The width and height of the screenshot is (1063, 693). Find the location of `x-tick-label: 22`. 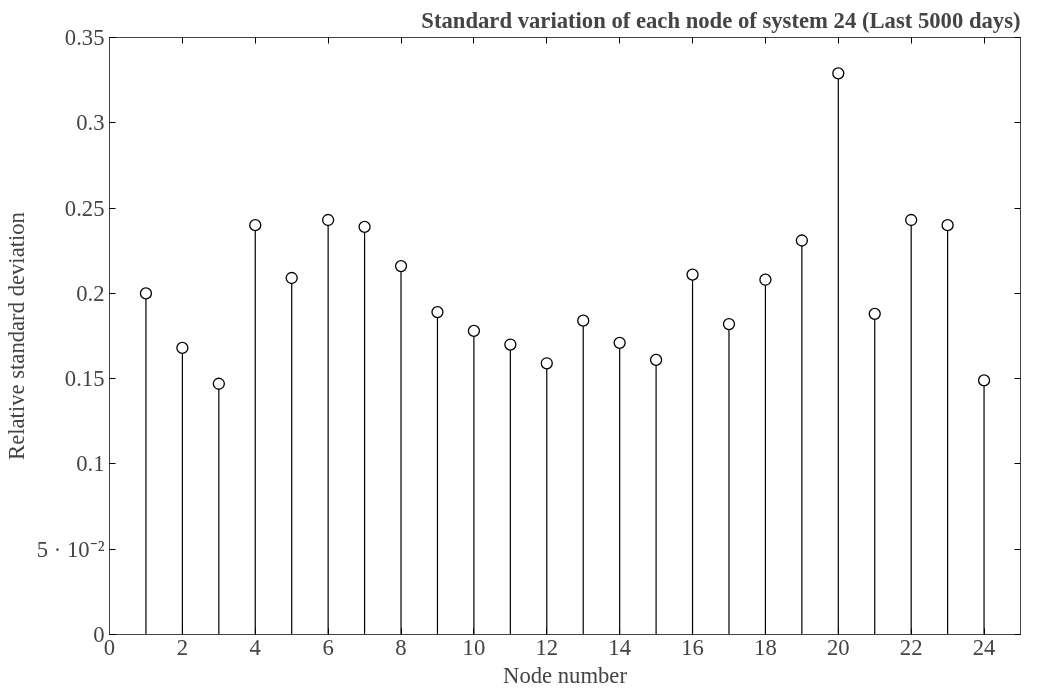

x-tick-label: 22 is located at coordinates (911, 647).